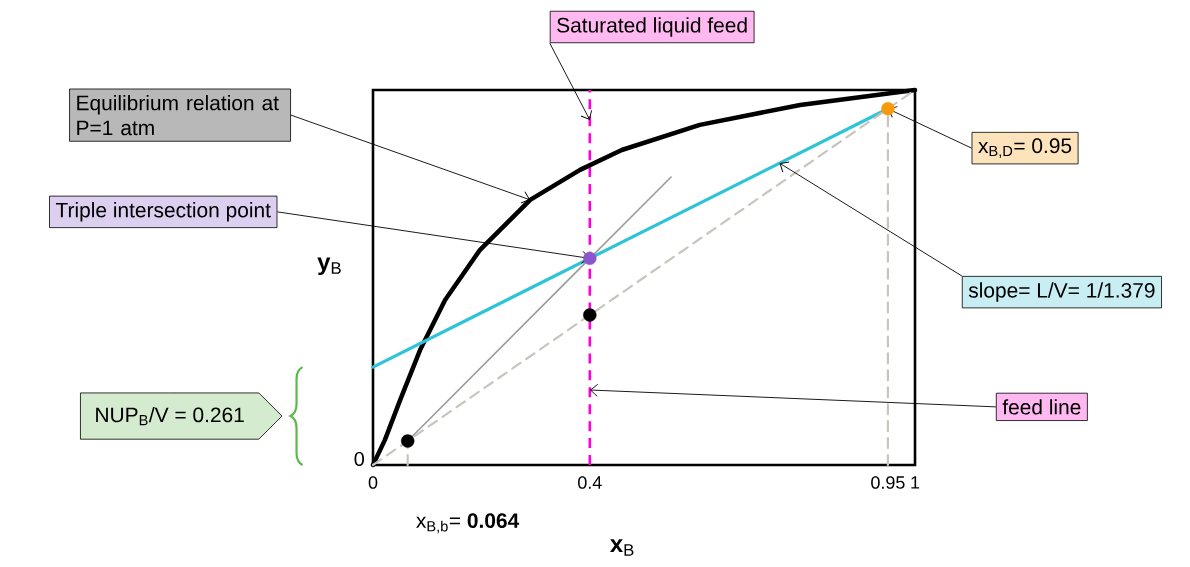 The image size is (1190, 567). I want to click on text: 0, so click(359, 459).